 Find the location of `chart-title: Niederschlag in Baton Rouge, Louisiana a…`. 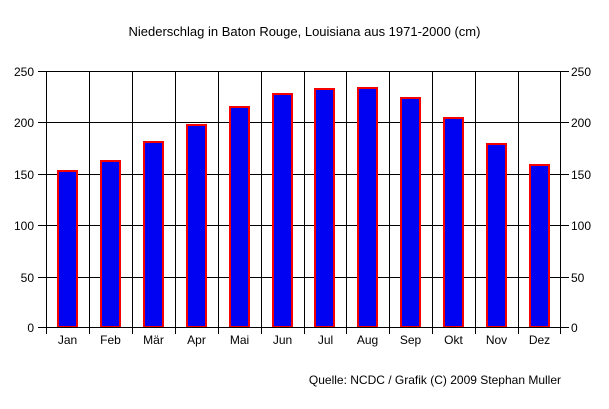

chart-title: Niederschlag in Baton Rouge, Louisiana a… is located at coordinates (304, 31).